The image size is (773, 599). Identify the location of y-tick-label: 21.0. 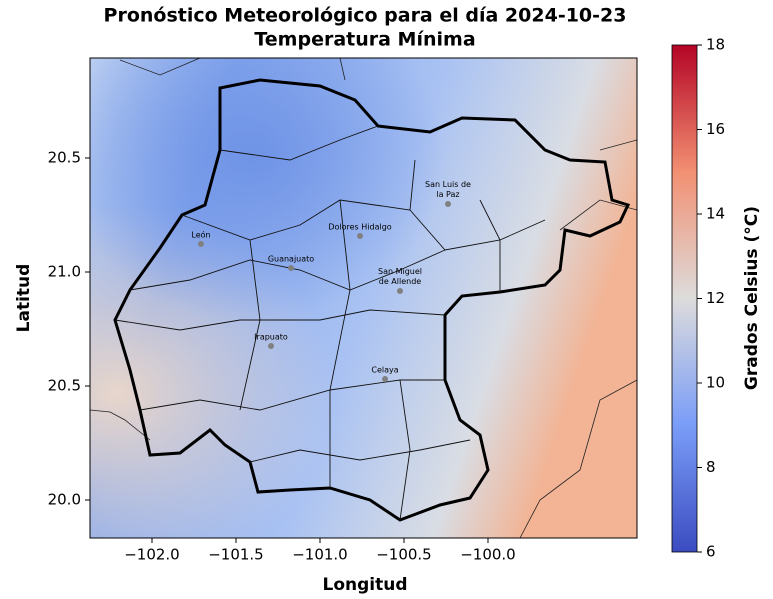
(64, 272).